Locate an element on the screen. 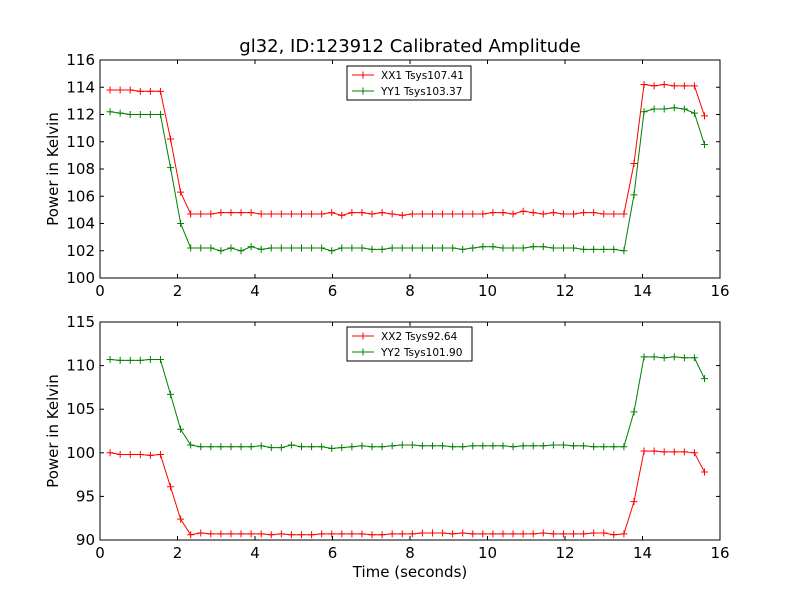 The width and height of the screenshot is (800, 600). legend-swatch-marker is located at coordinates (363, 336).